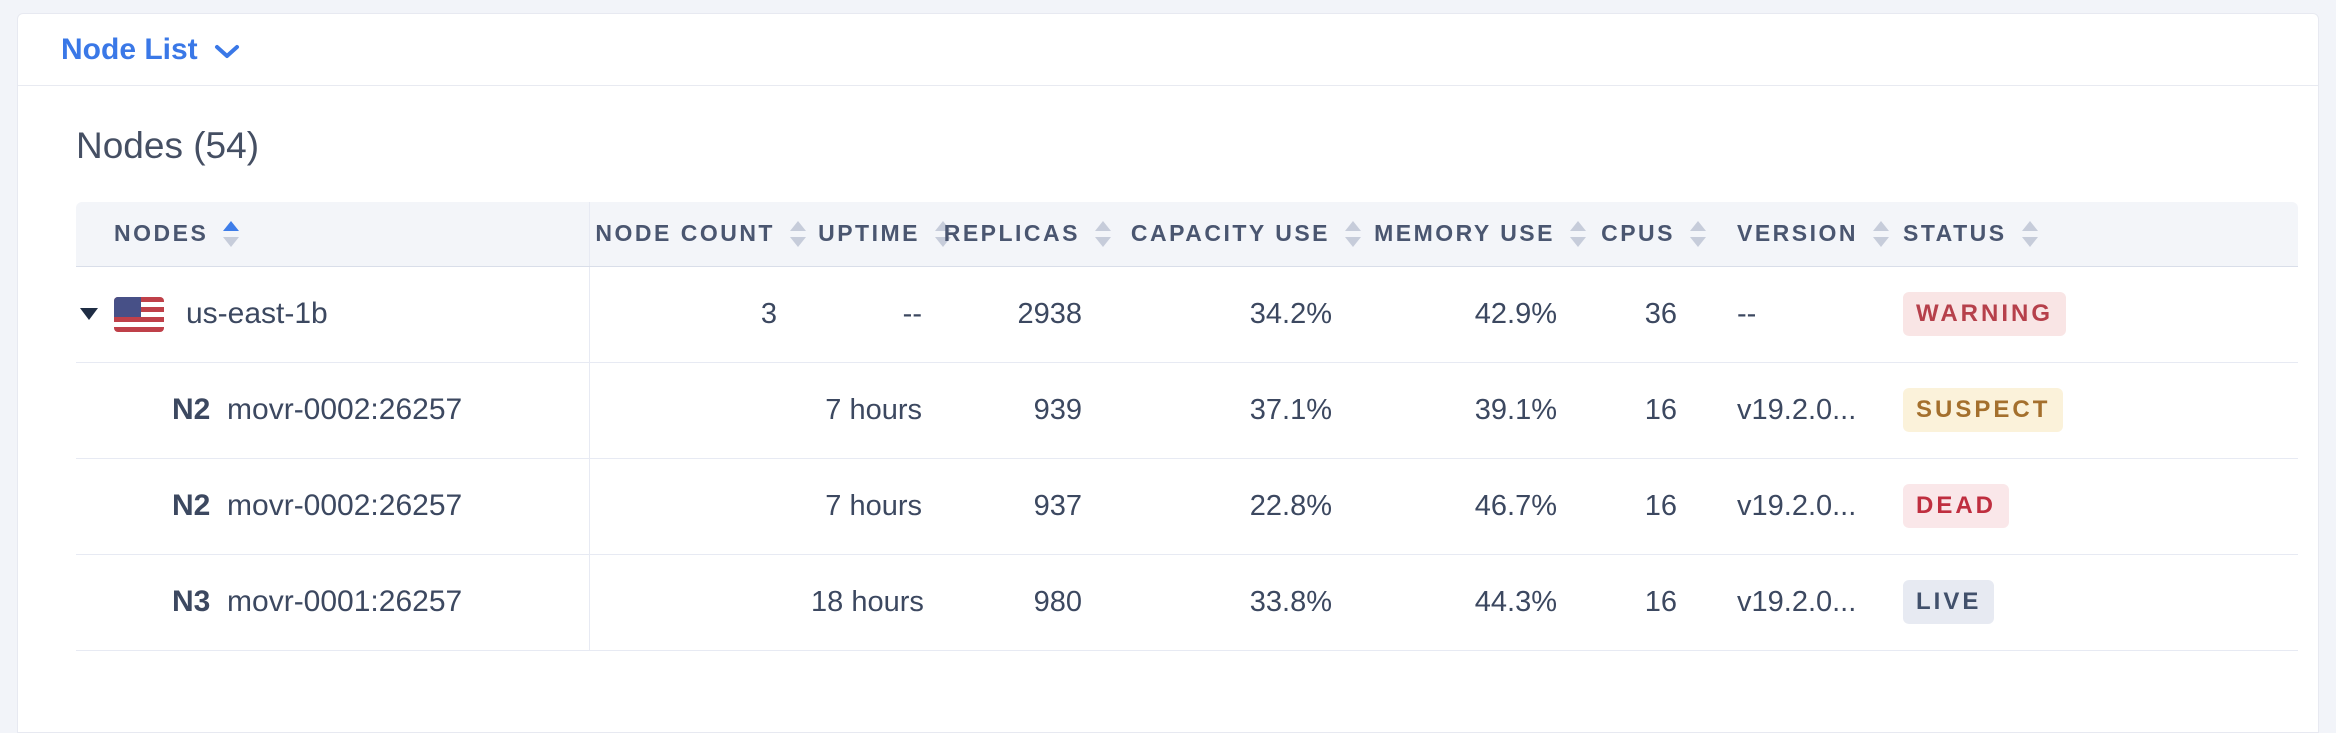 Image resolution: width=2336 pixels, height=733 pixels. Describe the element at coordinates (1036, 506) in the screenshot. I see `cell-replicas: 937` at that location.